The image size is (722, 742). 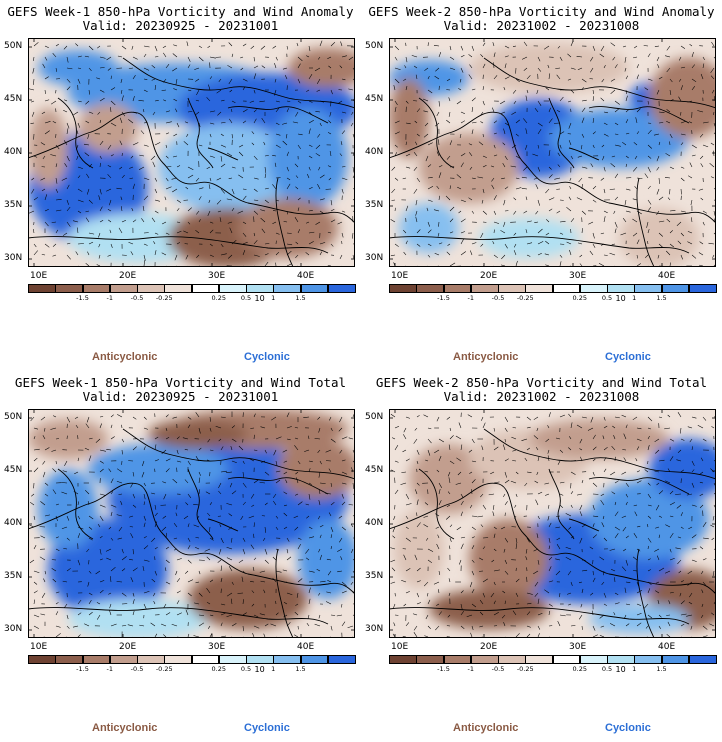 I want to click on lon-label: 20E, so click(x=489, y=647).